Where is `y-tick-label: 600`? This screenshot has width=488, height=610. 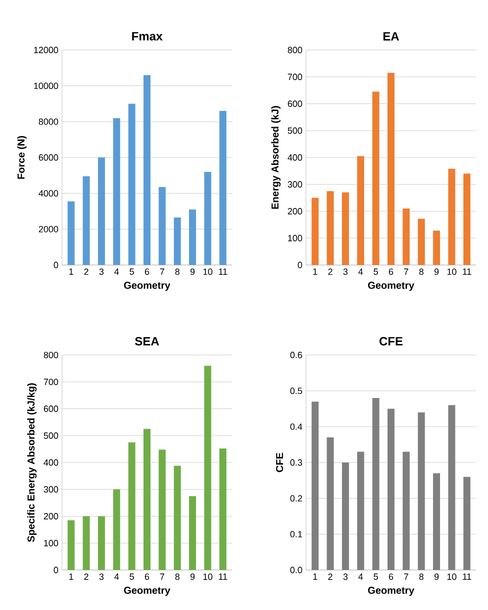 y-tick-label: 600 is located at coordinates (51, 409).